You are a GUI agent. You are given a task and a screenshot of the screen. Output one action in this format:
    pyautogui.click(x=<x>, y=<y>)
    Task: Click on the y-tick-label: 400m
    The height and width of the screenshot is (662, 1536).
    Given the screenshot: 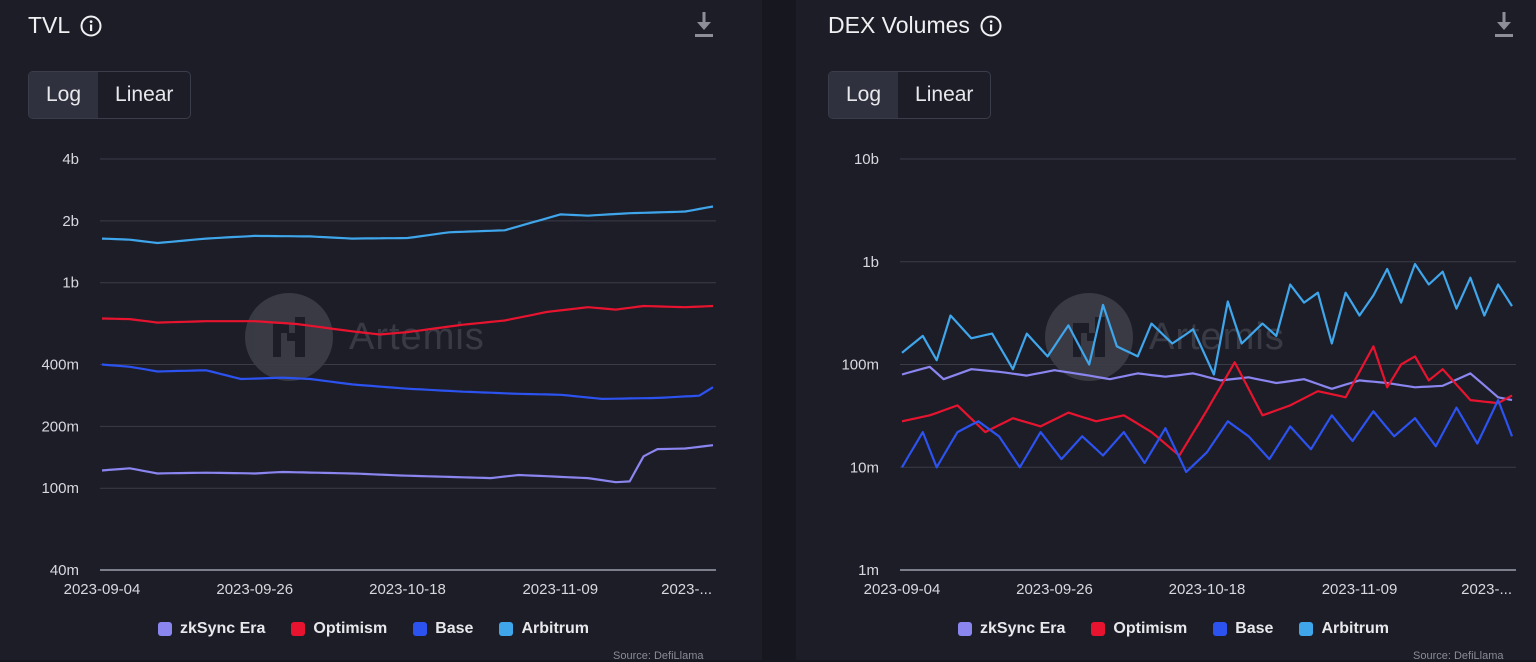 What is the action you would take?
    pyautogui.click(x=60, y=365)
    